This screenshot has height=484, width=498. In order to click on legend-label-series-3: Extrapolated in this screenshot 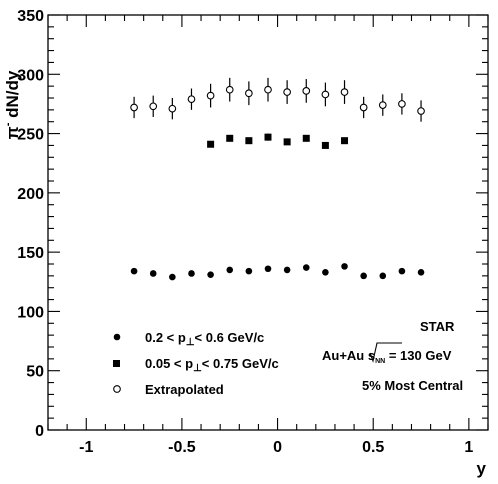, I will do `click(184, 389)`.